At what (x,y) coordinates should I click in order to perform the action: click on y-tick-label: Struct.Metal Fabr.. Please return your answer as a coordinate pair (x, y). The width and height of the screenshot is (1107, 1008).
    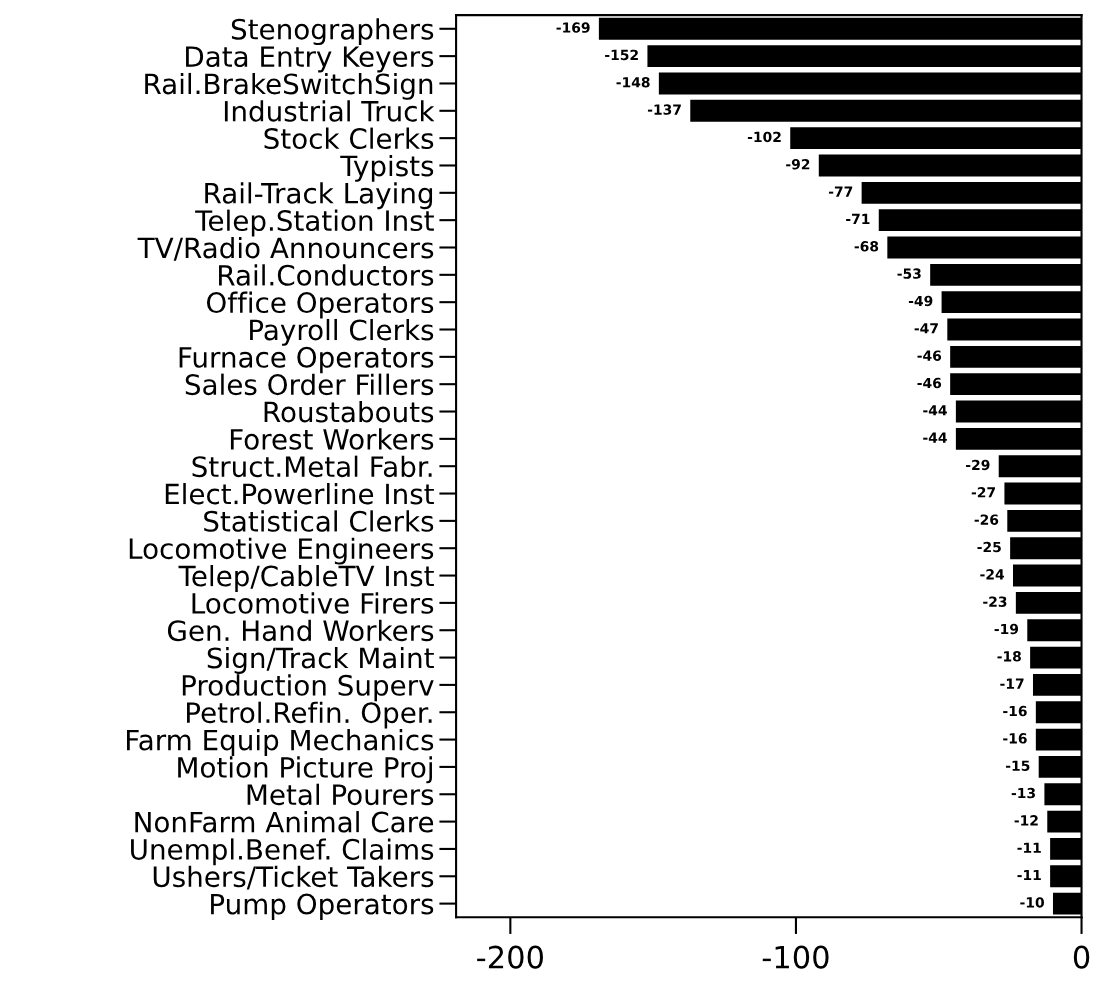
    Looking at the image, I should click on (312, 466).